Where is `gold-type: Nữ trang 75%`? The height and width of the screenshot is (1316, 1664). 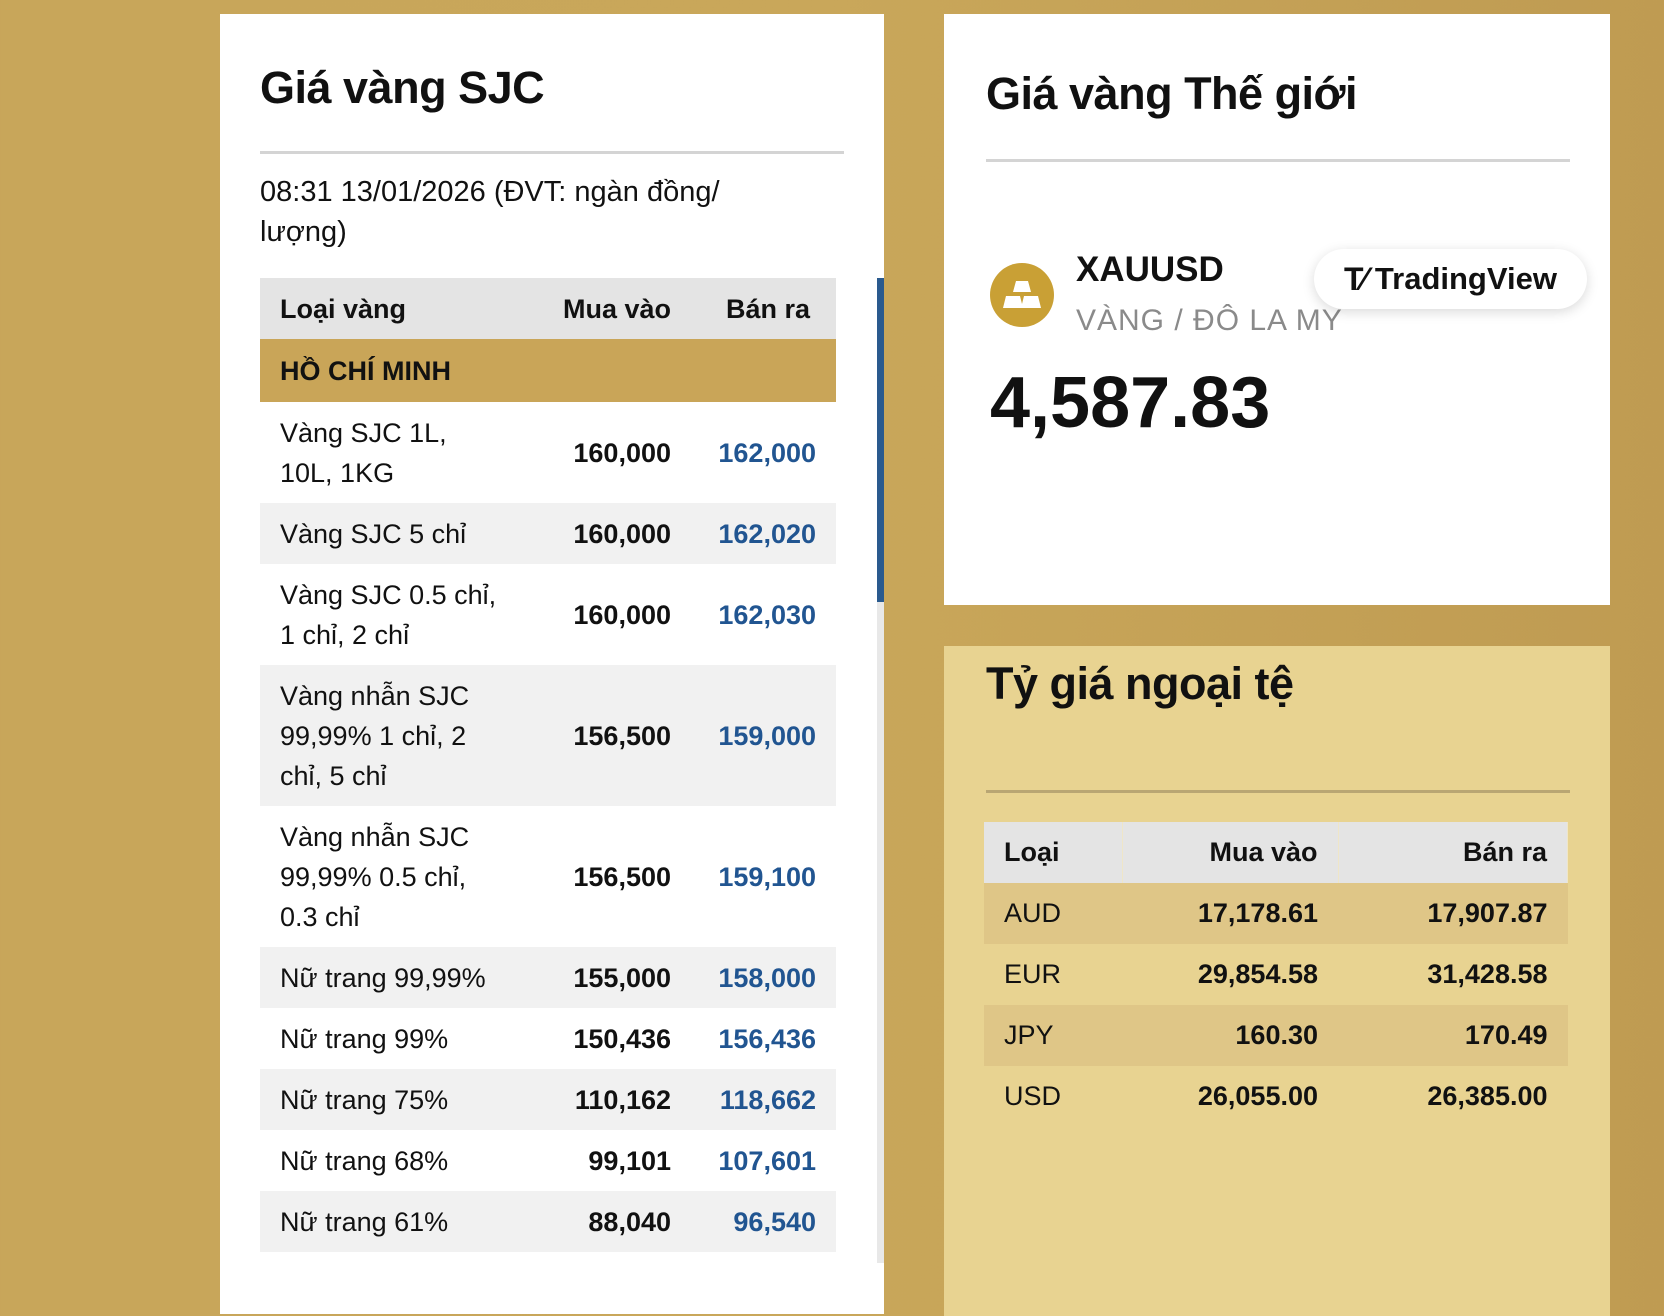
gold-type: Nữ trang 75% is located at coordinates (364, 1100).